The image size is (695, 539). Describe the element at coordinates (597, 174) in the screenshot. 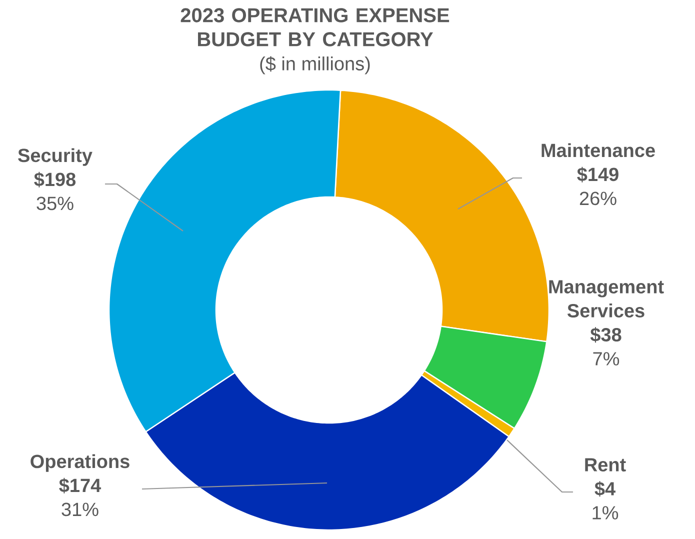

I see `data-label: $149` at that location.